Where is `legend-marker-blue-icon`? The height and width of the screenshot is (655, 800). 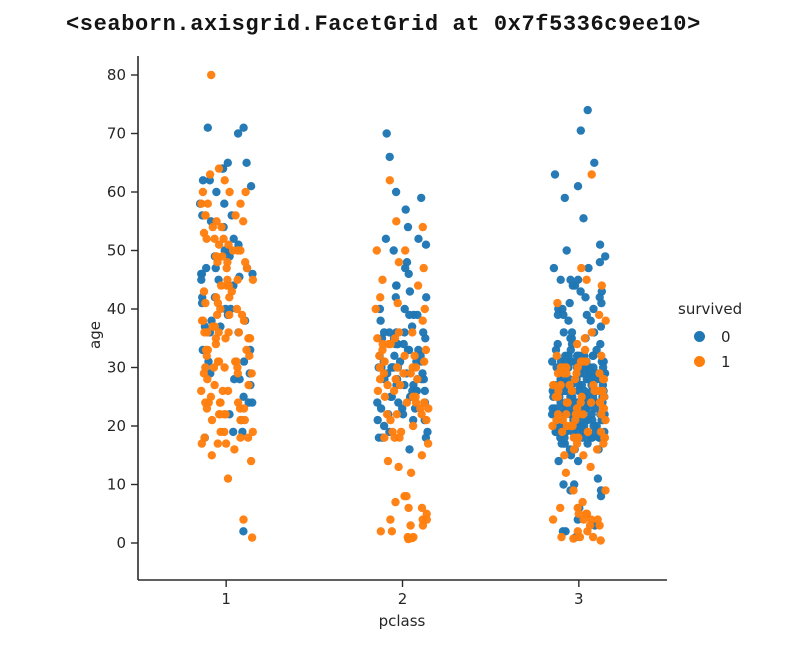
legend-marker-blue-icon is located at coordinates (699, 336).